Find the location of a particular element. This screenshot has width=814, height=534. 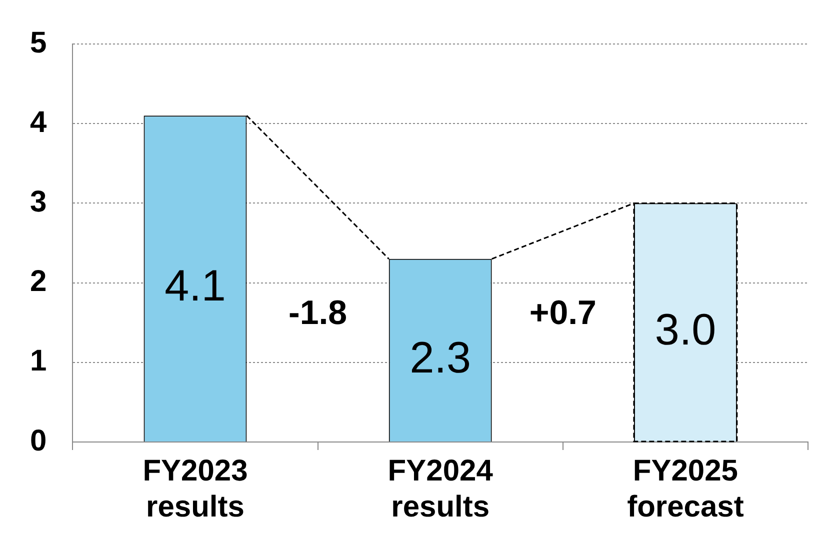

annotation: +0.7 is located at coordinates (562, 313).